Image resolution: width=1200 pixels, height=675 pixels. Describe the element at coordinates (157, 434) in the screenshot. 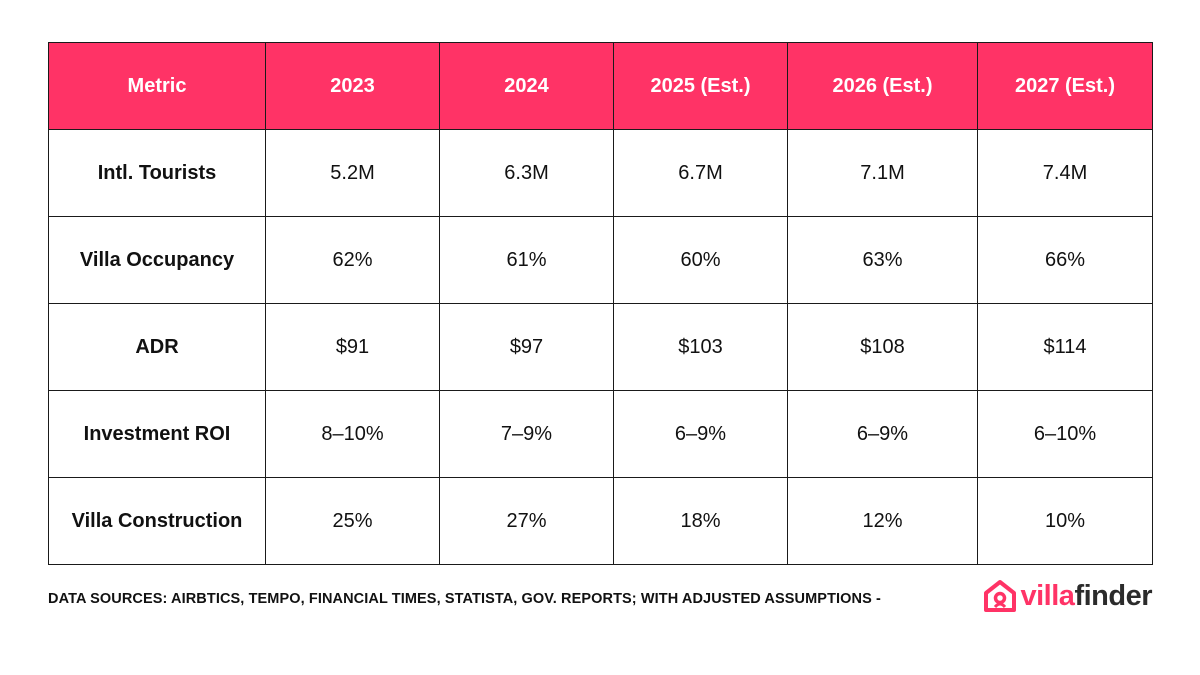

I see `row-label-investment-roi: Investment ROI` at that location.